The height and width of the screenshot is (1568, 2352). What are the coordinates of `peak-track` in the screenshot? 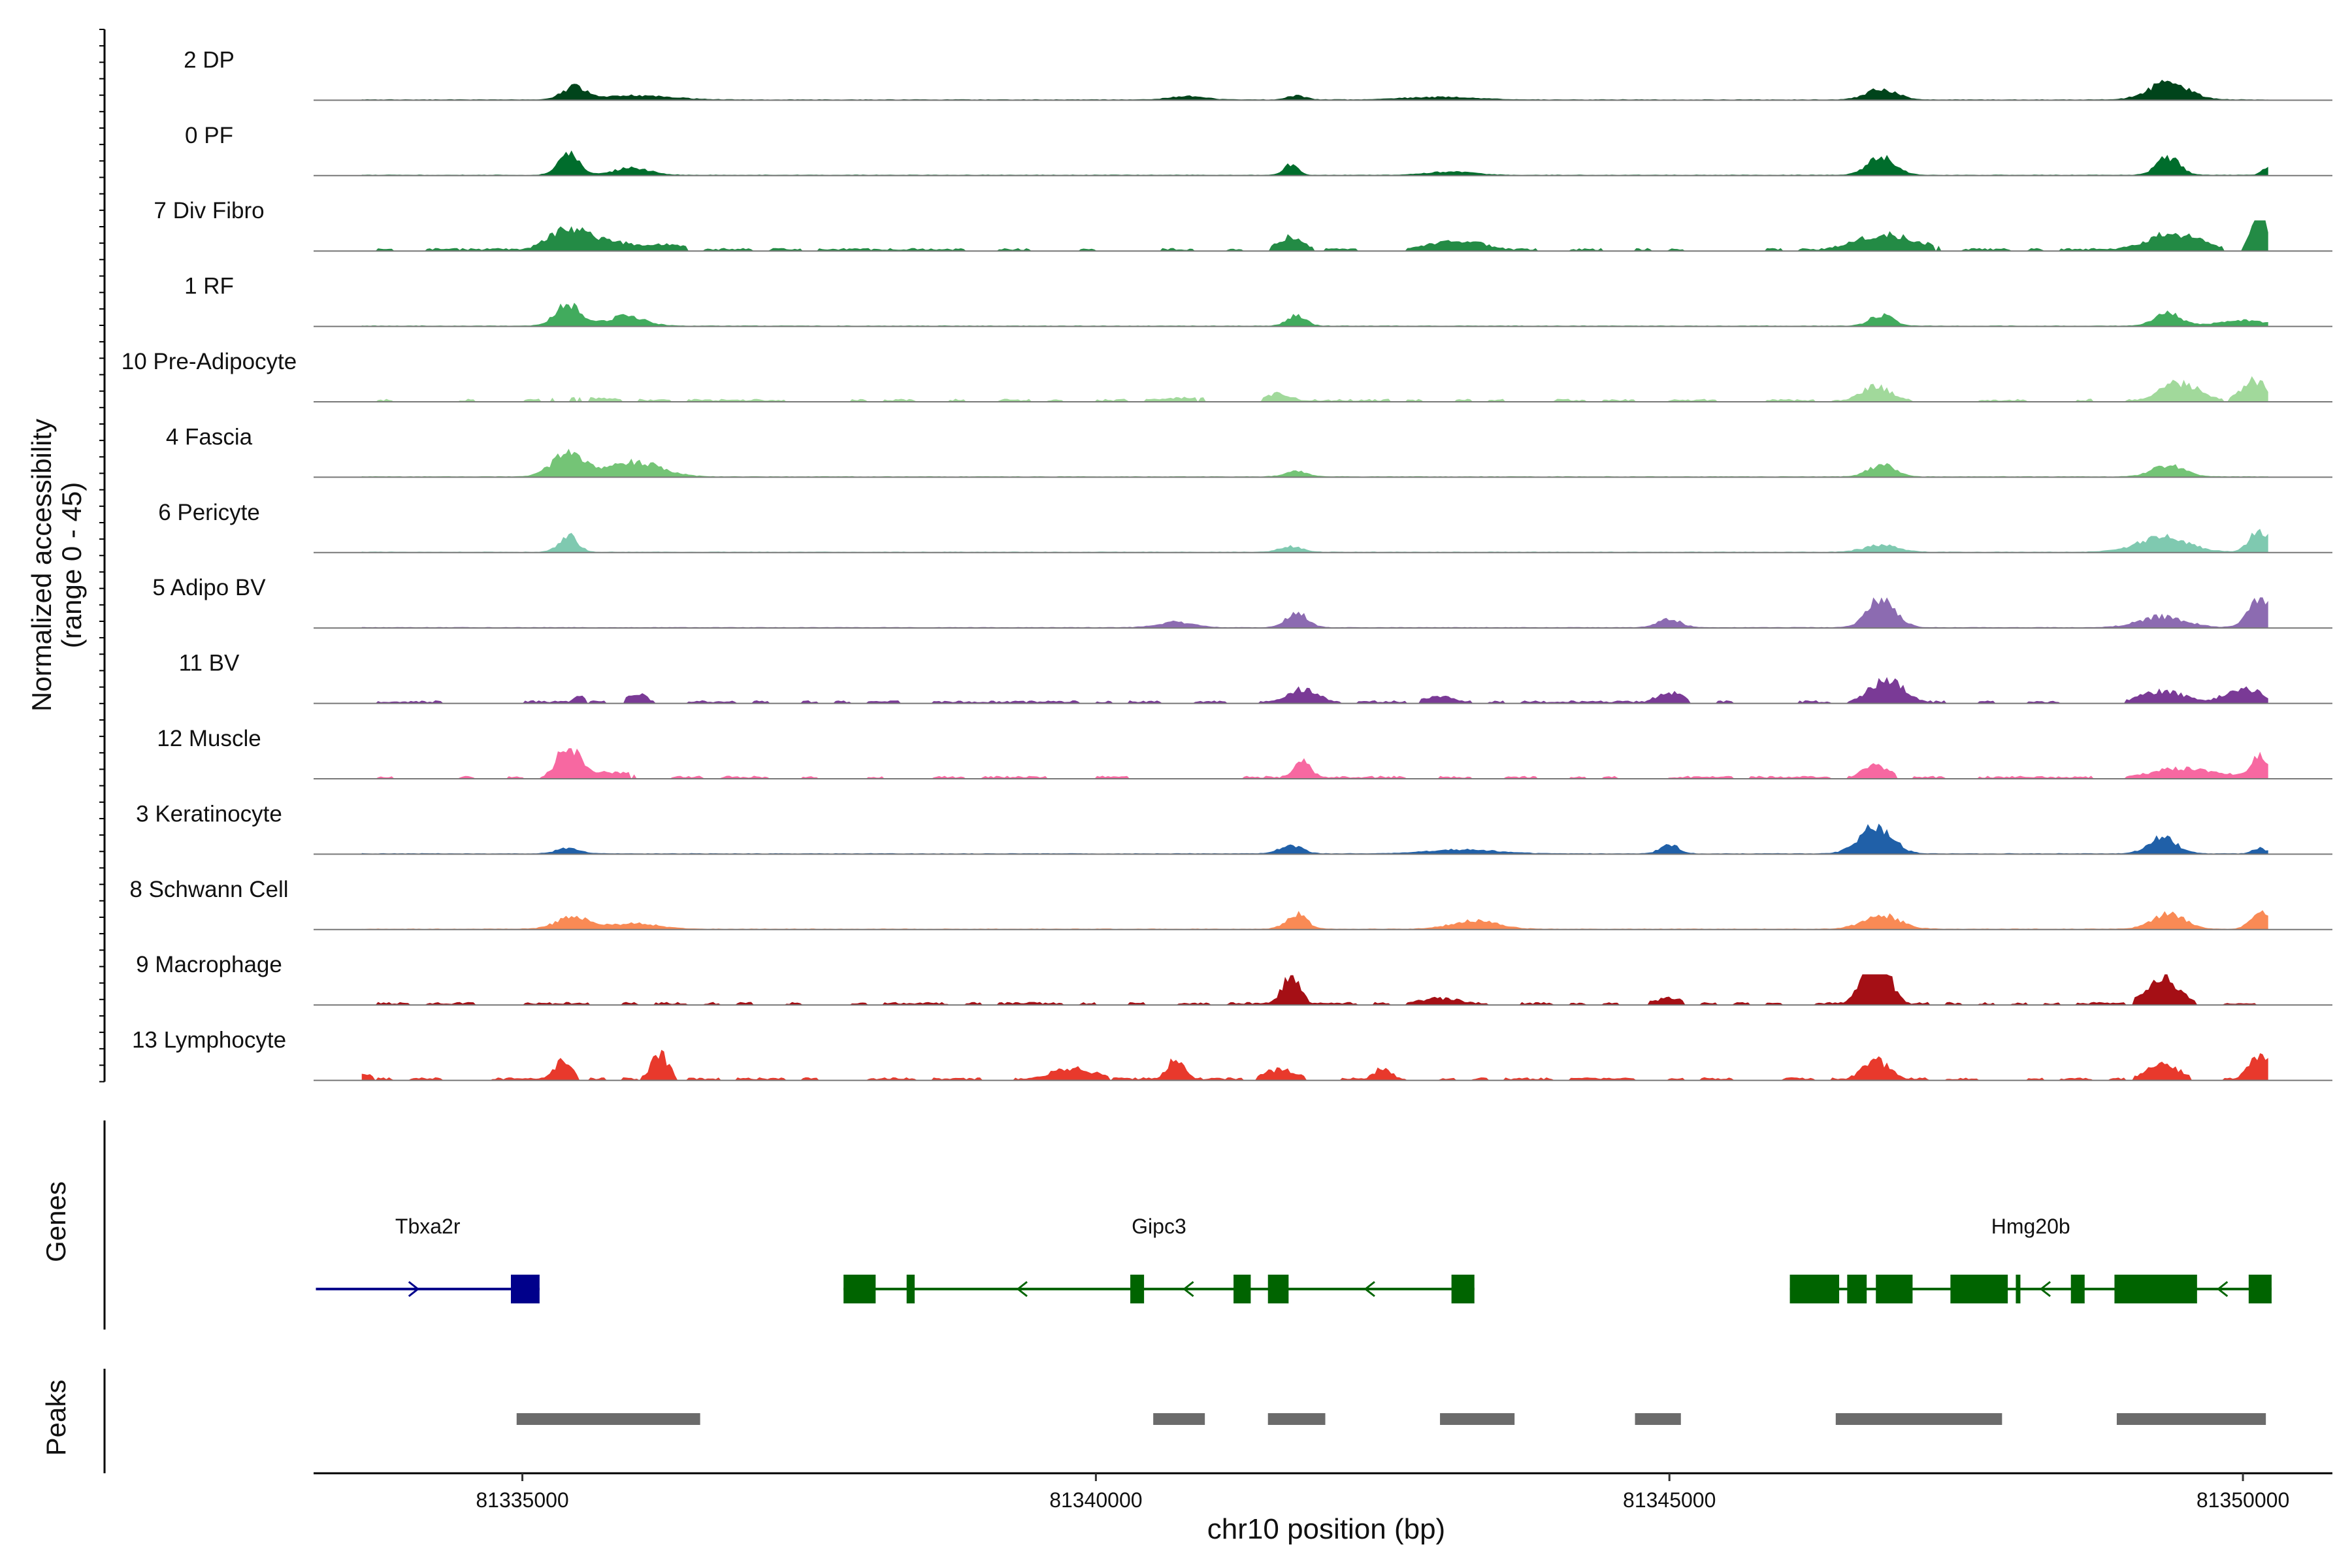 It's located at (1391, 1419).